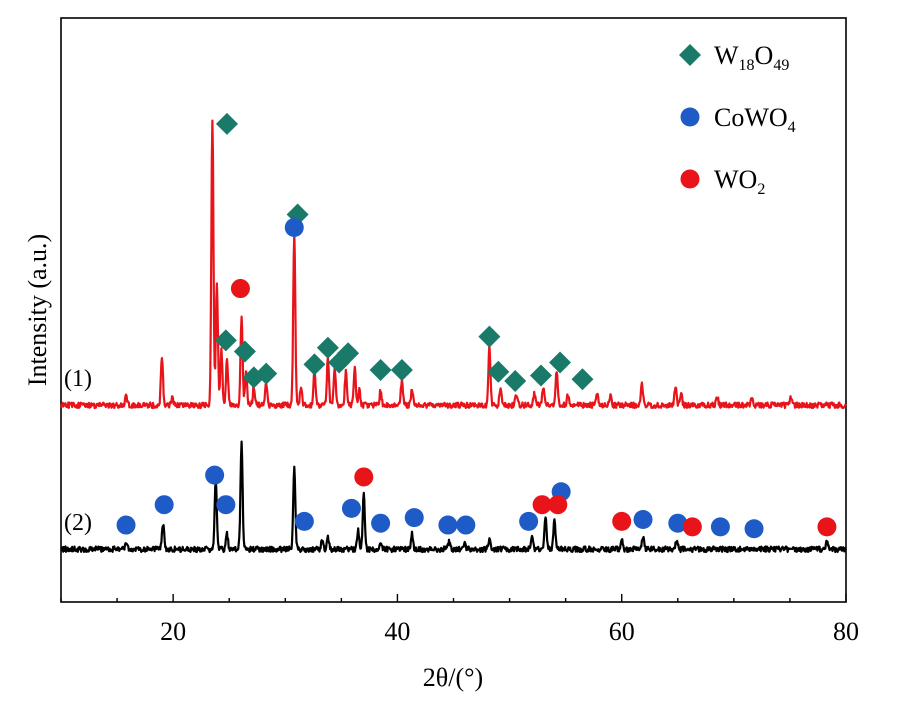  Describe the element at coordinates (690, 179) in the screenshot. I see `legend-marker-wo2` at that location.